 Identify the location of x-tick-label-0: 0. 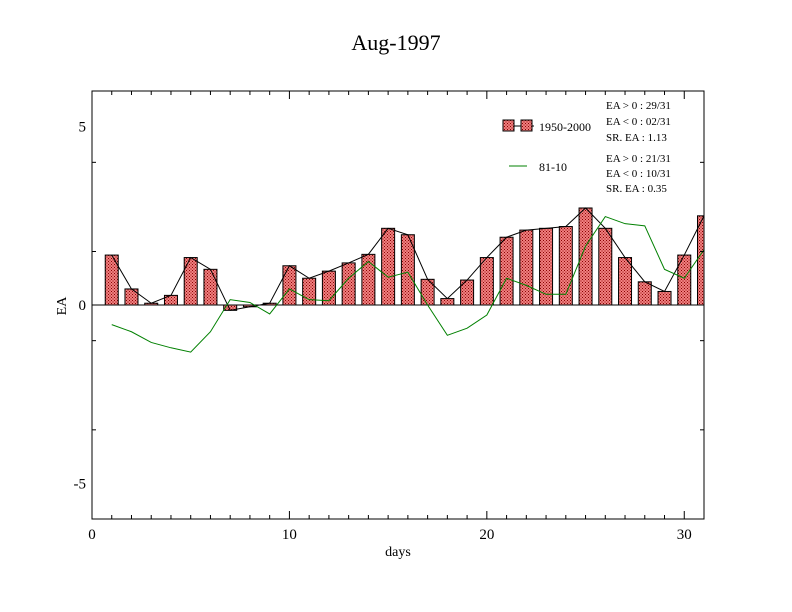
(92, 535).